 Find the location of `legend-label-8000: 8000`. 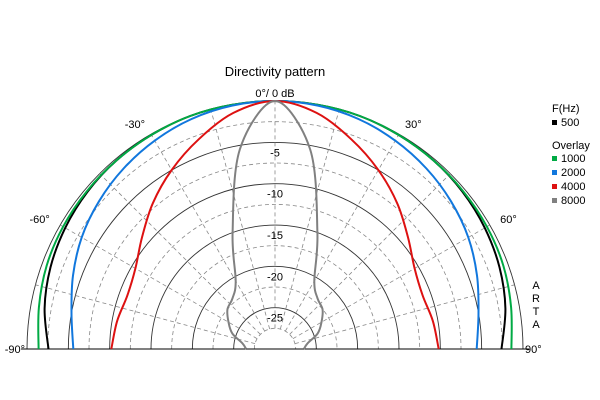

legend-label-8000: 8000 is located at coordinates (573, 201).